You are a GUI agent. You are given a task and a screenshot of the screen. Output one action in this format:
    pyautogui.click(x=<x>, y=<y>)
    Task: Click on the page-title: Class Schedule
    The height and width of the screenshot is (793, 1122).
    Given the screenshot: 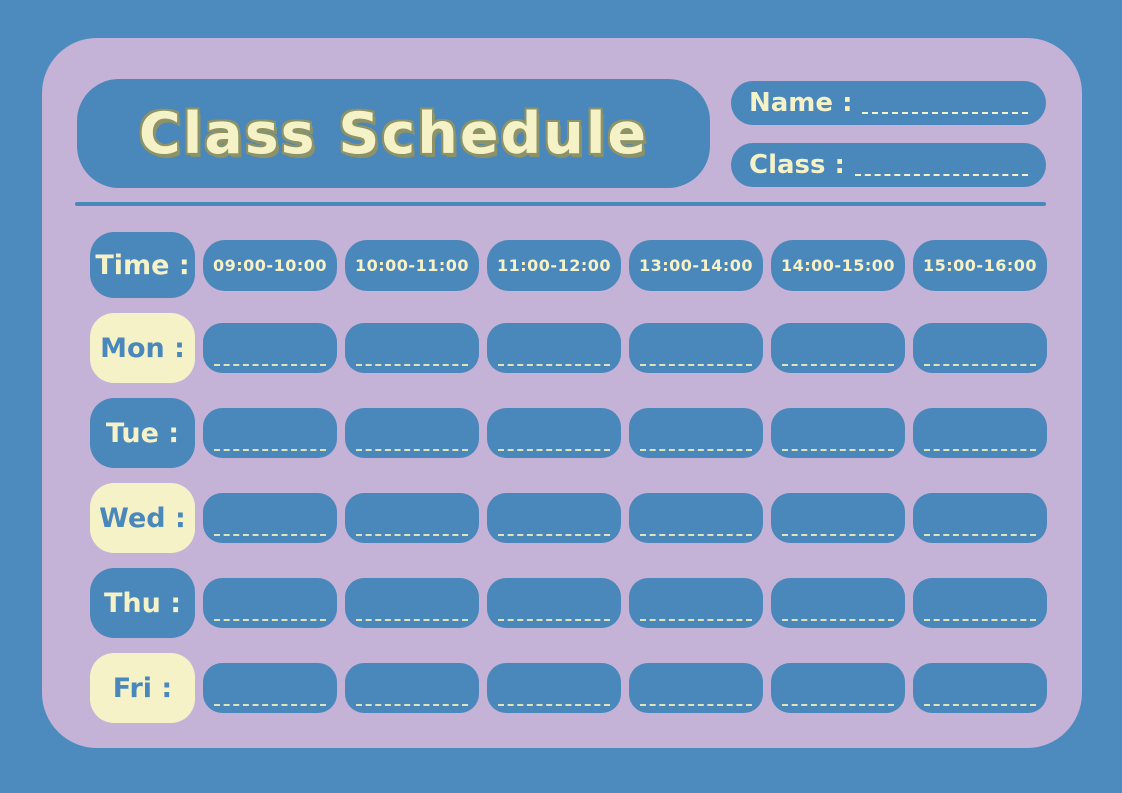 What is the action you would take?
    pyautogui.click(x=393, y=133)
    